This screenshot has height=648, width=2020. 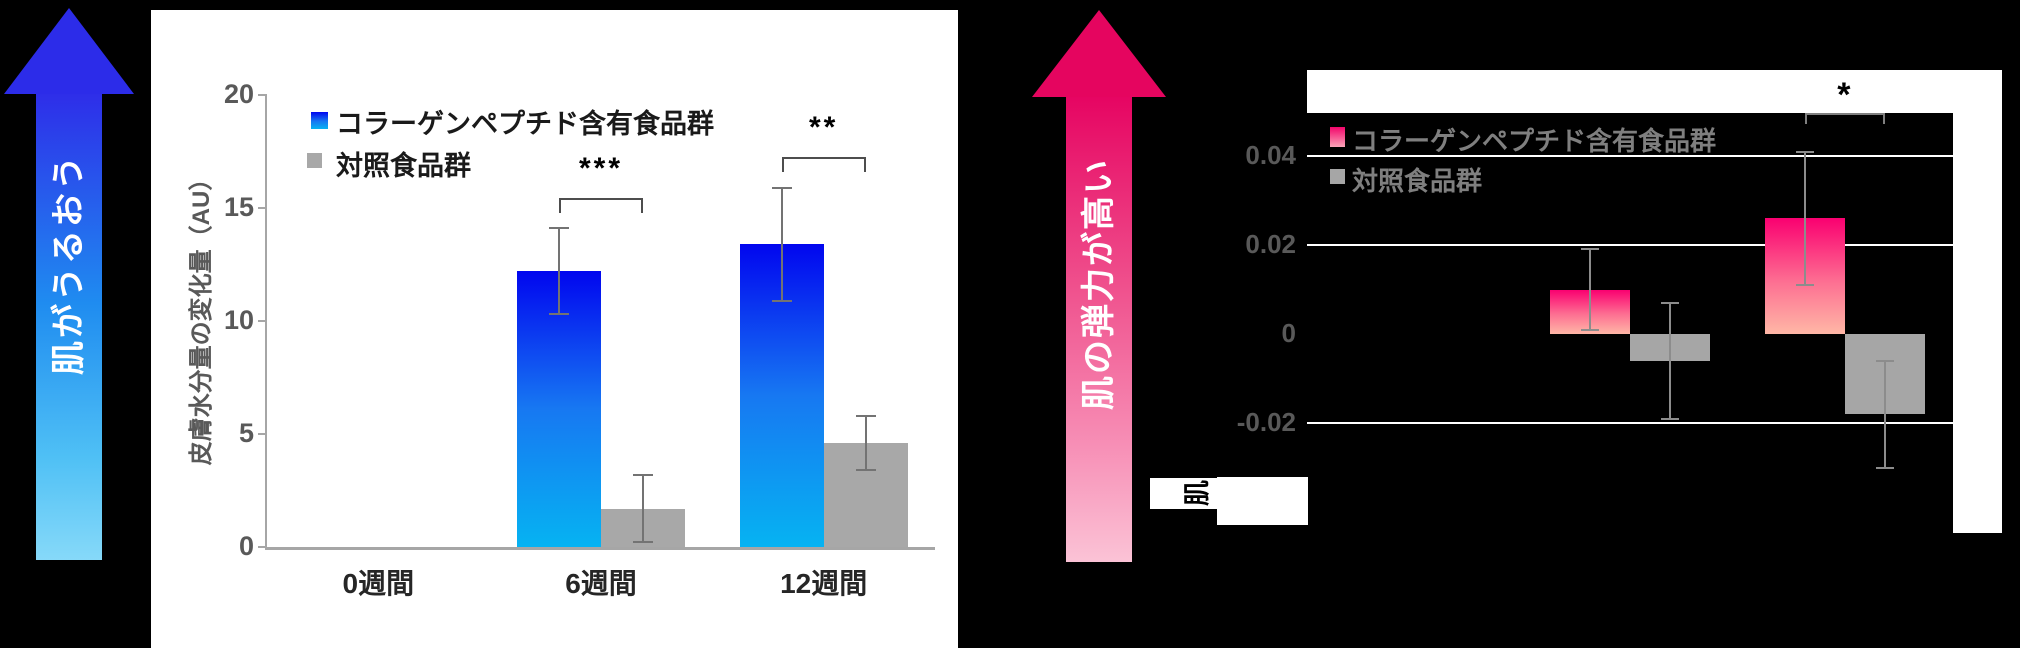 I want to click on significance-label: **, so click(x=823, y=127).